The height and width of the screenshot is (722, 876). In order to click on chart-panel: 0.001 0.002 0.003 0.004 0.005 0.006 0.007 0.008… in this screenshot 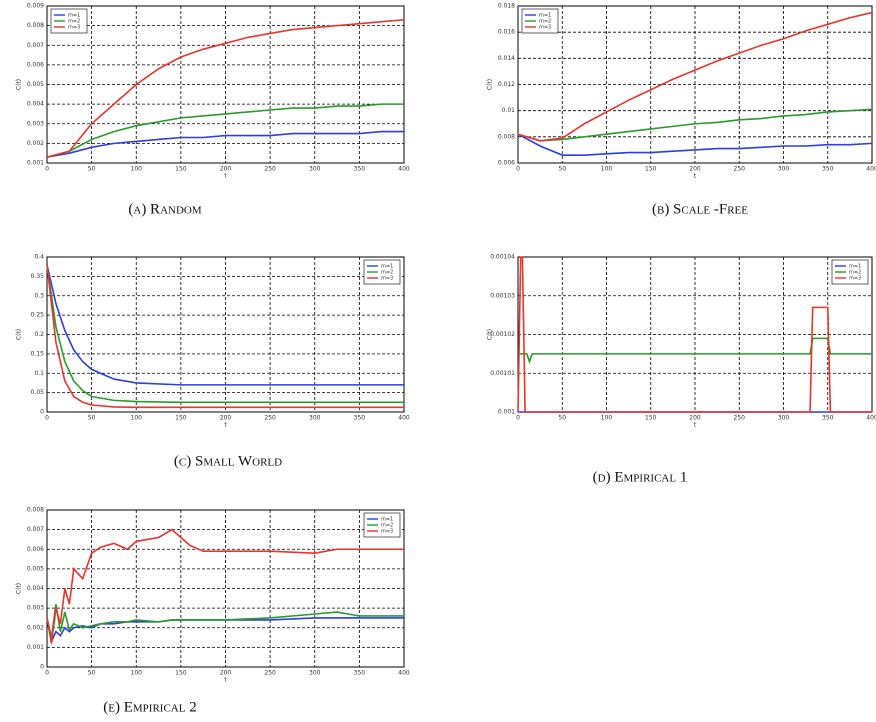, I will do `click(213, 110)`.